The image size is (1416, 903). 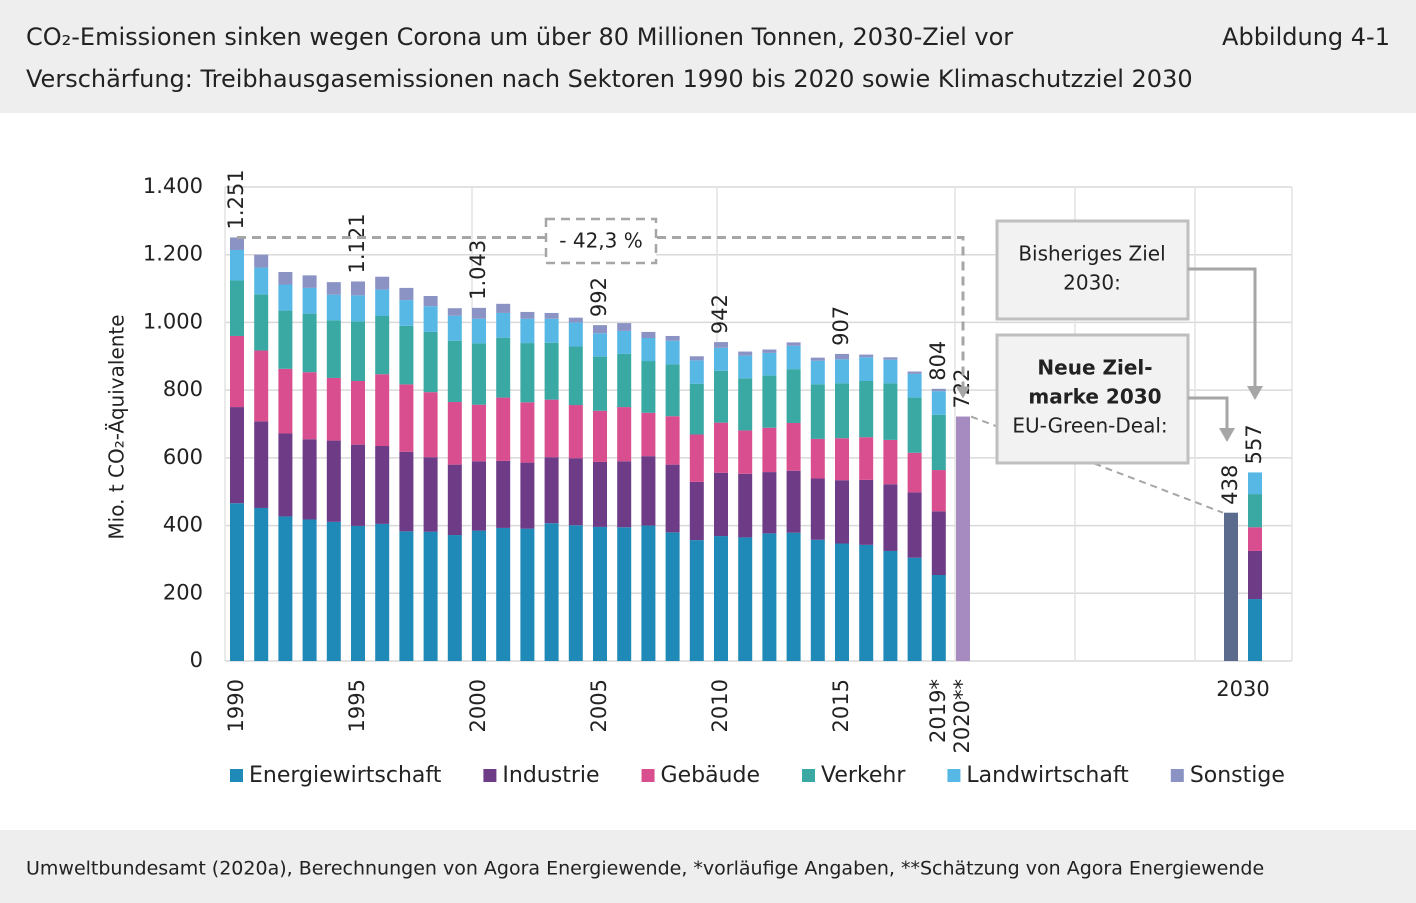 I want to click on total-label: 1.251, so click(x=236, y=199).